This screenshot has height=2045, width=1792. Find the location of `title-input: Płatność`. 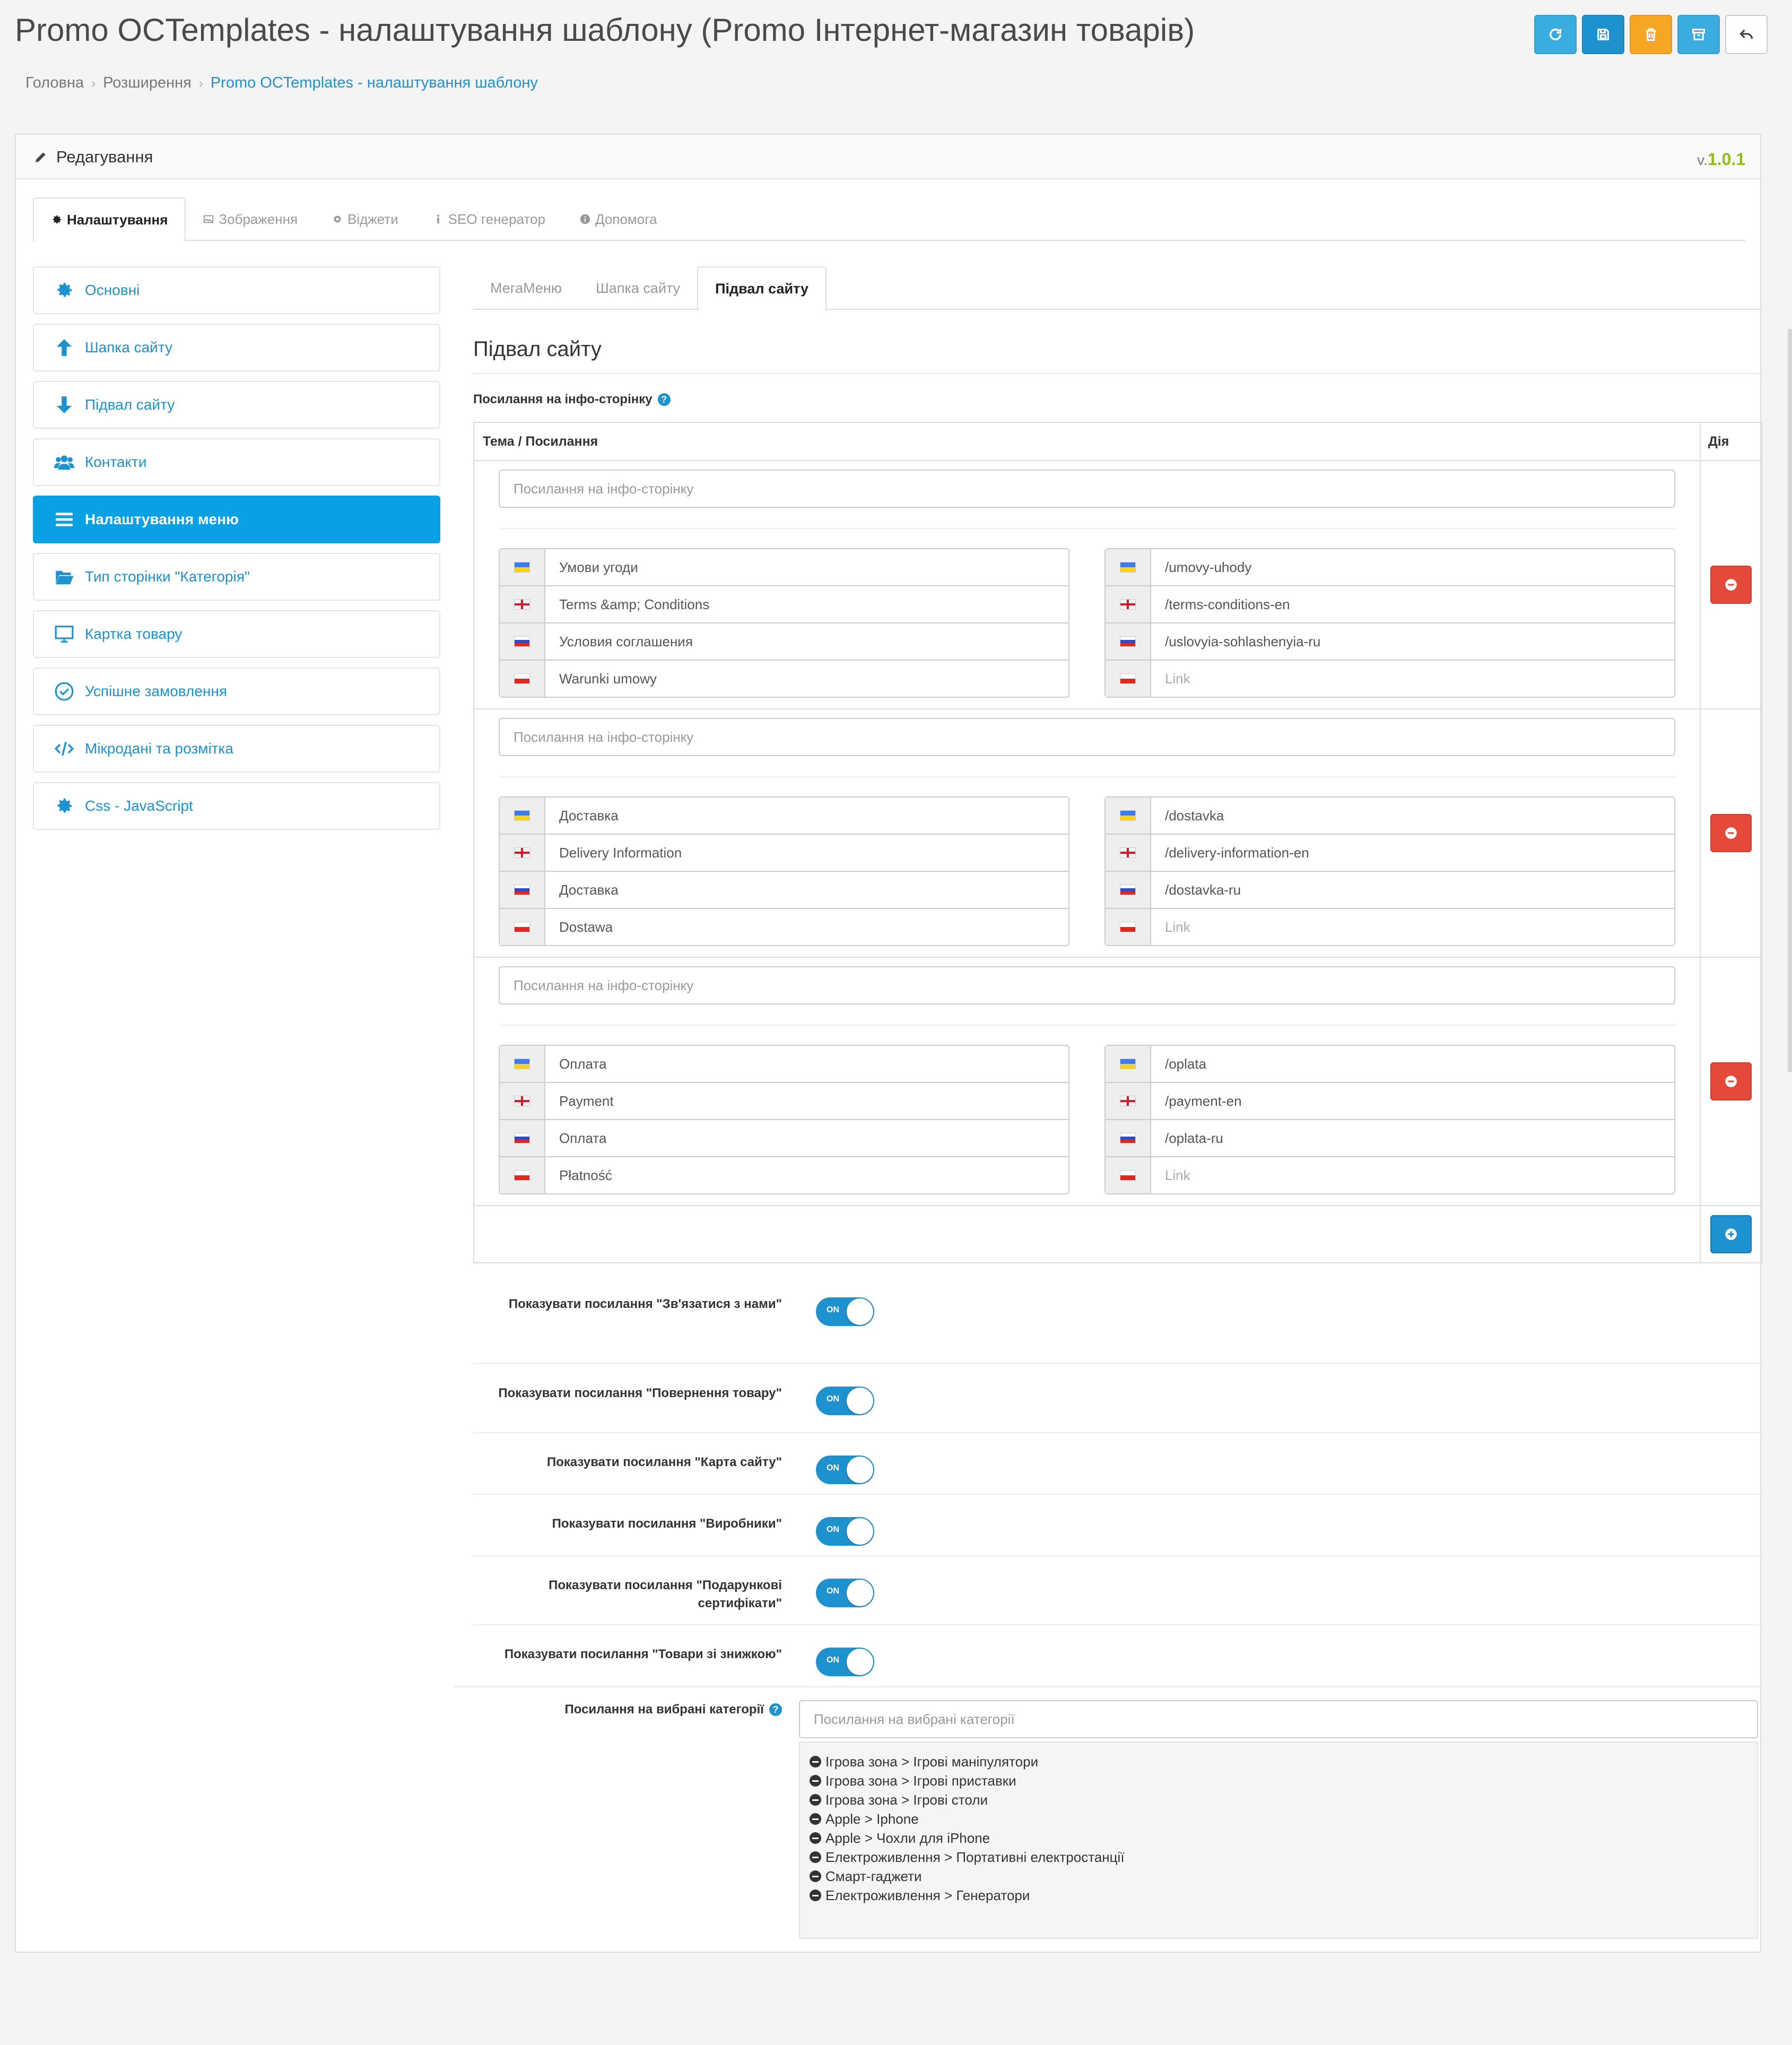

title-input: Płatność is located at coordinates (585, 1175).